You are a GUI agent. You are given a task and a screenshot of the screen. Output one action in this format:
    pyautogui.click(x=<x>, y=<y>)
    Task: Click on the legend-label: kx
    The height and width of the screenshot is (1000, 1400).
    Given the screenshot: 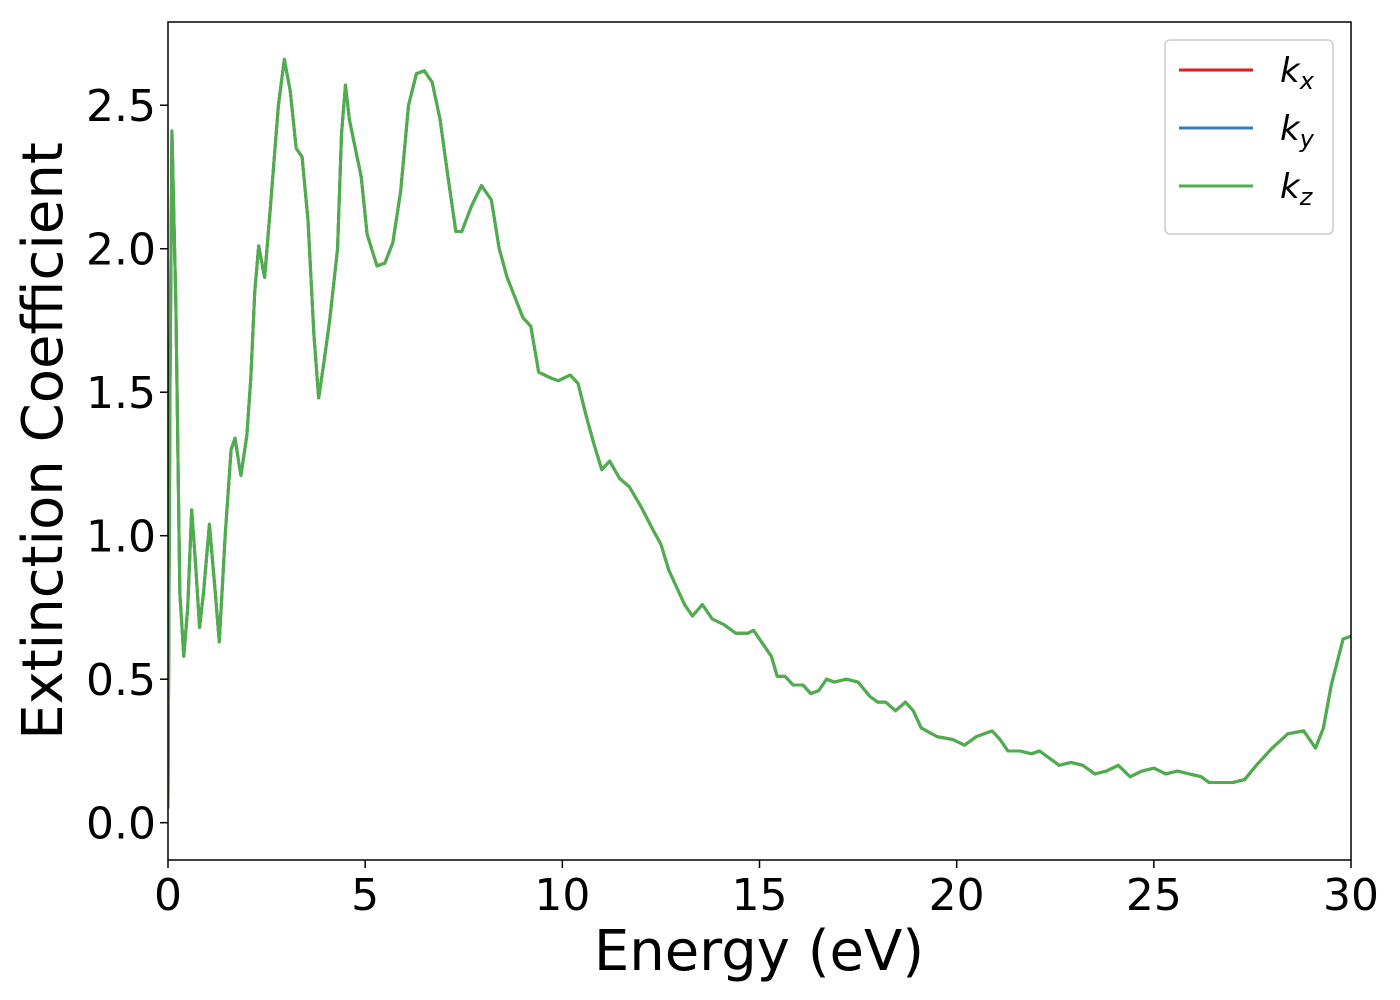 What is the action you would take?
    pyautogui.click(x=1297, y=73)
    